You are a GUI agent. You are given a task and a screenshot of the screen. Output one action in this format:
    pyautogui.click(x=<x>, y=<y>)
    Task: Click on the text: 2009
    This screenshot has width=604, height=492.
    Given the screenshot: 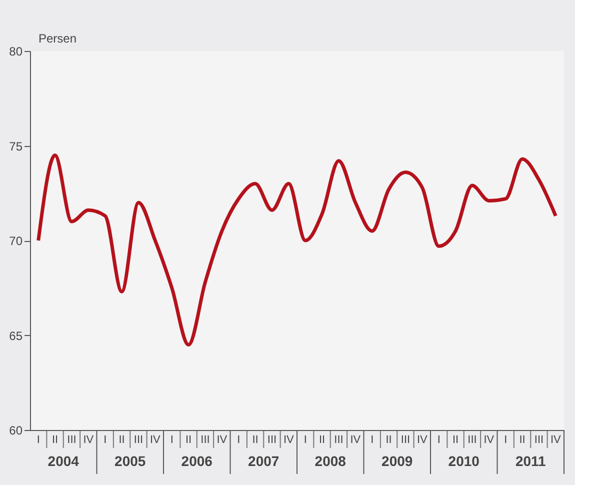 What is the action you would take?
    pyautogui.click(x=397, y=461)
    